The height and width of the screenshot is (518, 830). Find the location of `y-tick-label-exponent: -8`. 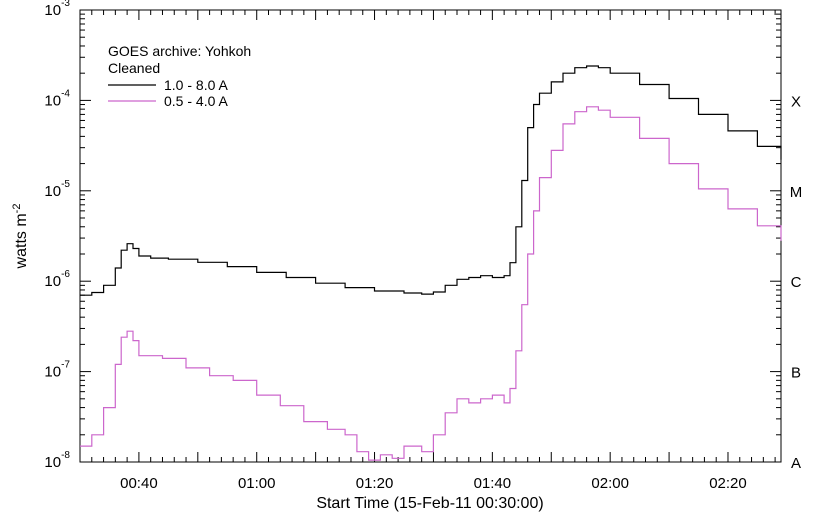

y-tick-label-exponent: -8 is located at coordinates (65, 455).